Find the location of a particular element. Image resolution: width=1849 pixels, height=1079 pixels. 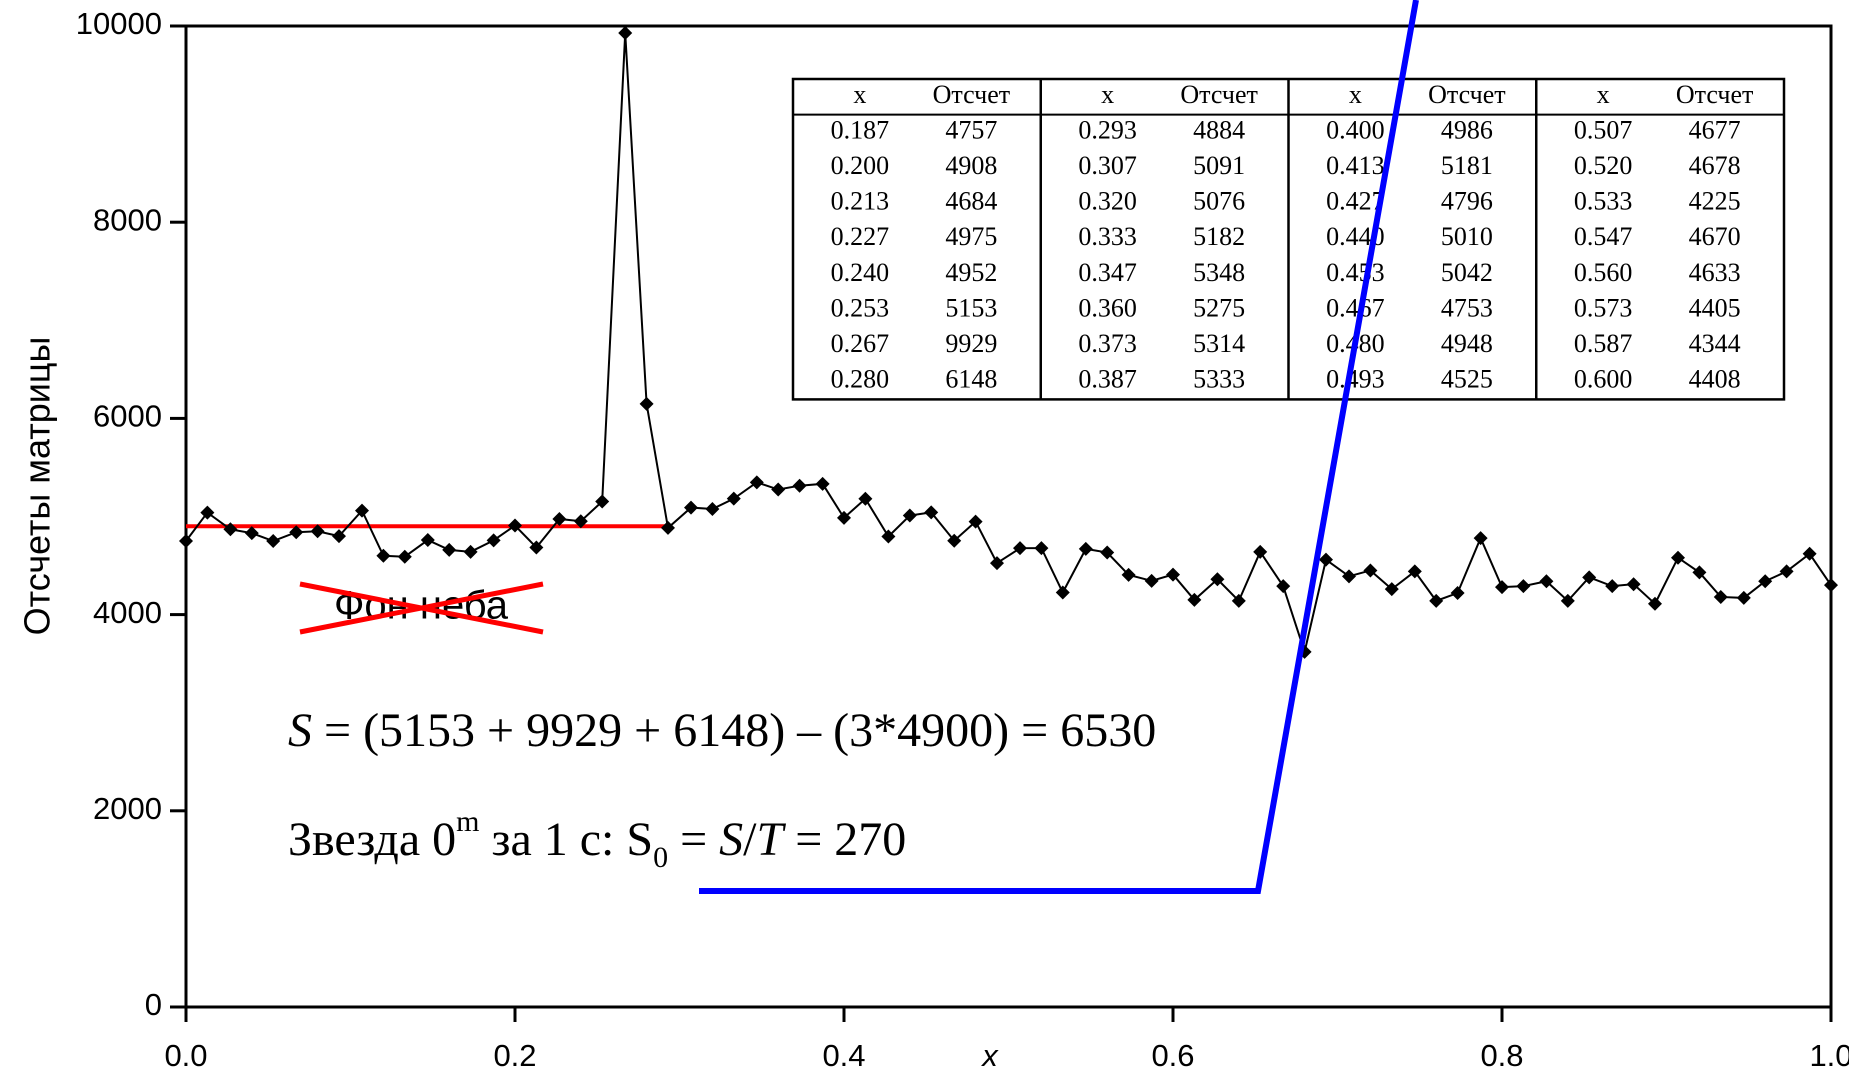

table-cell: 4525 is located at coordinates (1467, 379).